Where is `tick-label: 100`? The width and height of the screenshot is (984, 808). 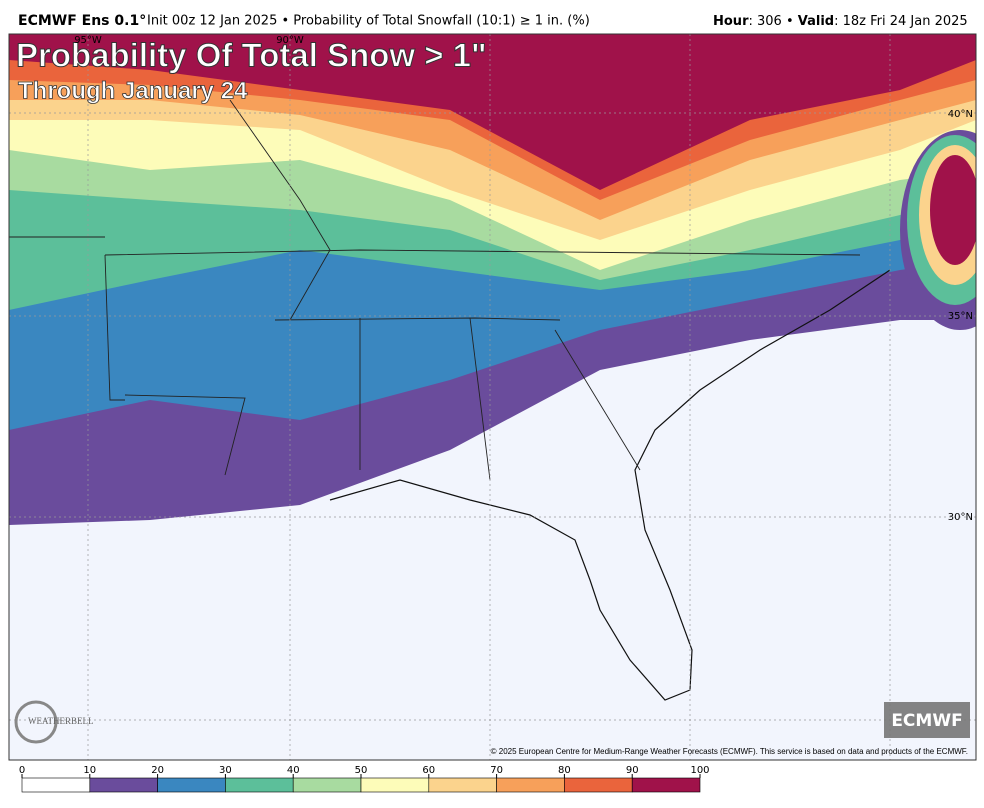 tick-label: 100 is located at coordinates (699, 770).